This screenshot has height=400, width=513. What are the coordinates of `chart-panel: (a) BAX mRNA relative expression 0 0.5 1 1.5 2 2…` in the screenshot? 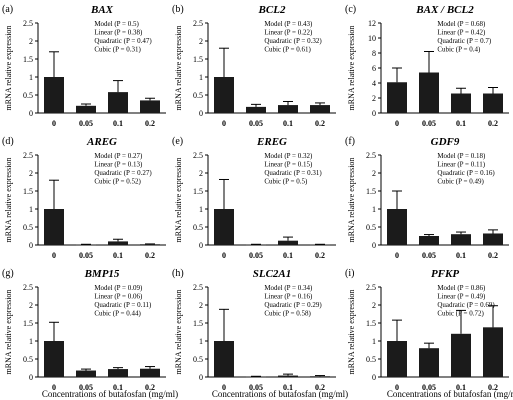 It's located at (84, 66).